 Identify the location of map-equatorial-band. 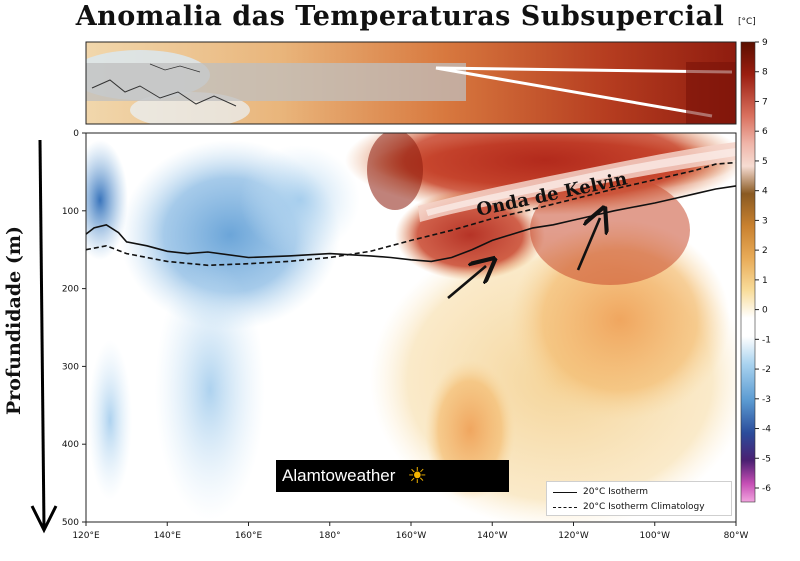
(276, 82).